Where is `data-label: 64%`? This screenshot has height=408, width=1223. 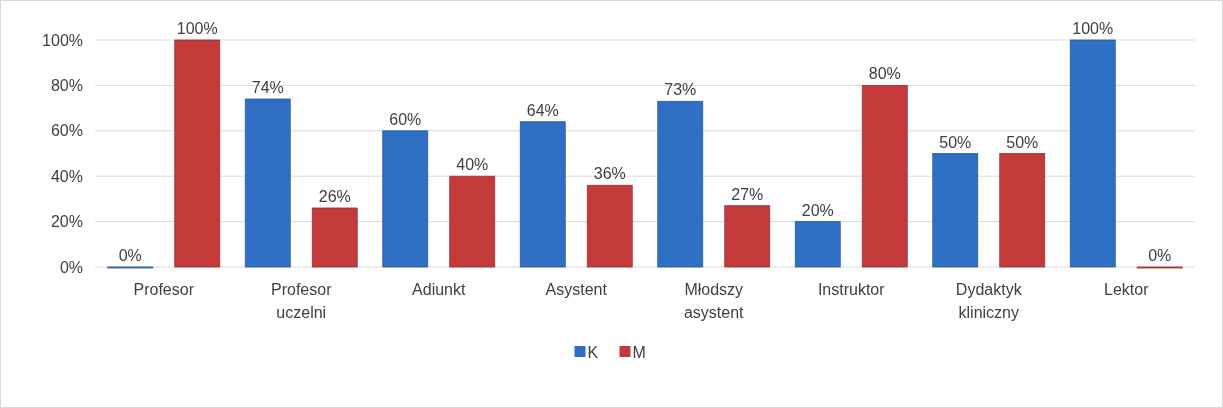 data-label: 64% is located at coordinates (542, 110).